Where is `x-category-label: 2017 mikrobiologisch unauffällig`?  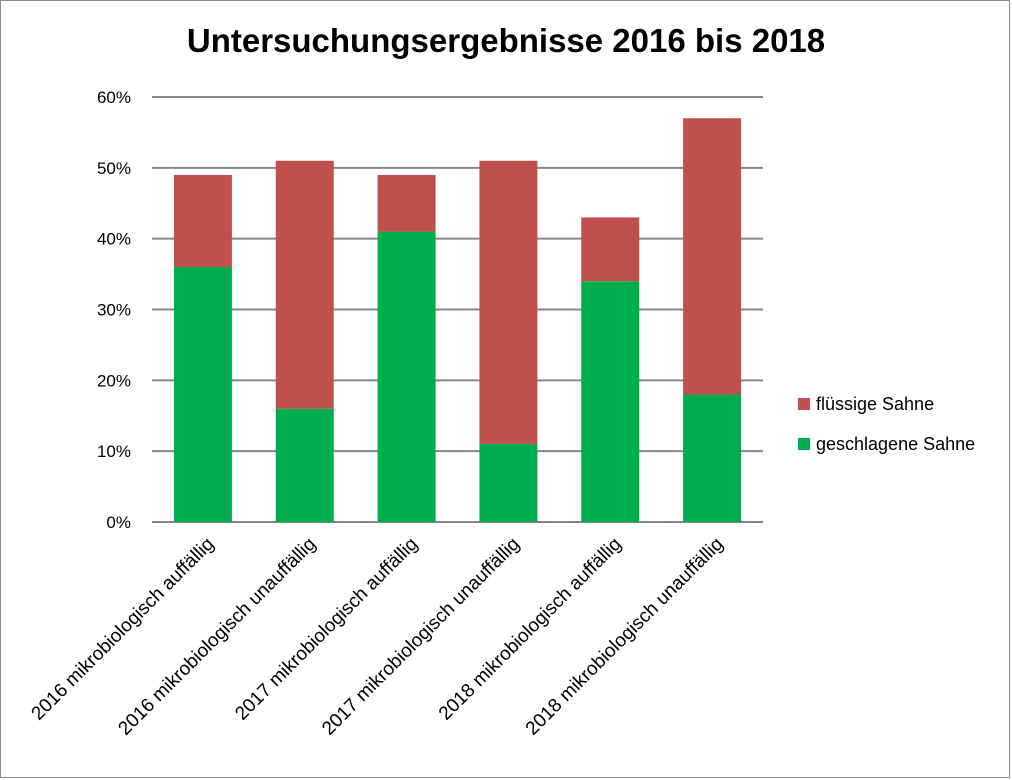
x-category-label: 2017 mikrobiologisch unauffällig is located at coordinates (421, 637).